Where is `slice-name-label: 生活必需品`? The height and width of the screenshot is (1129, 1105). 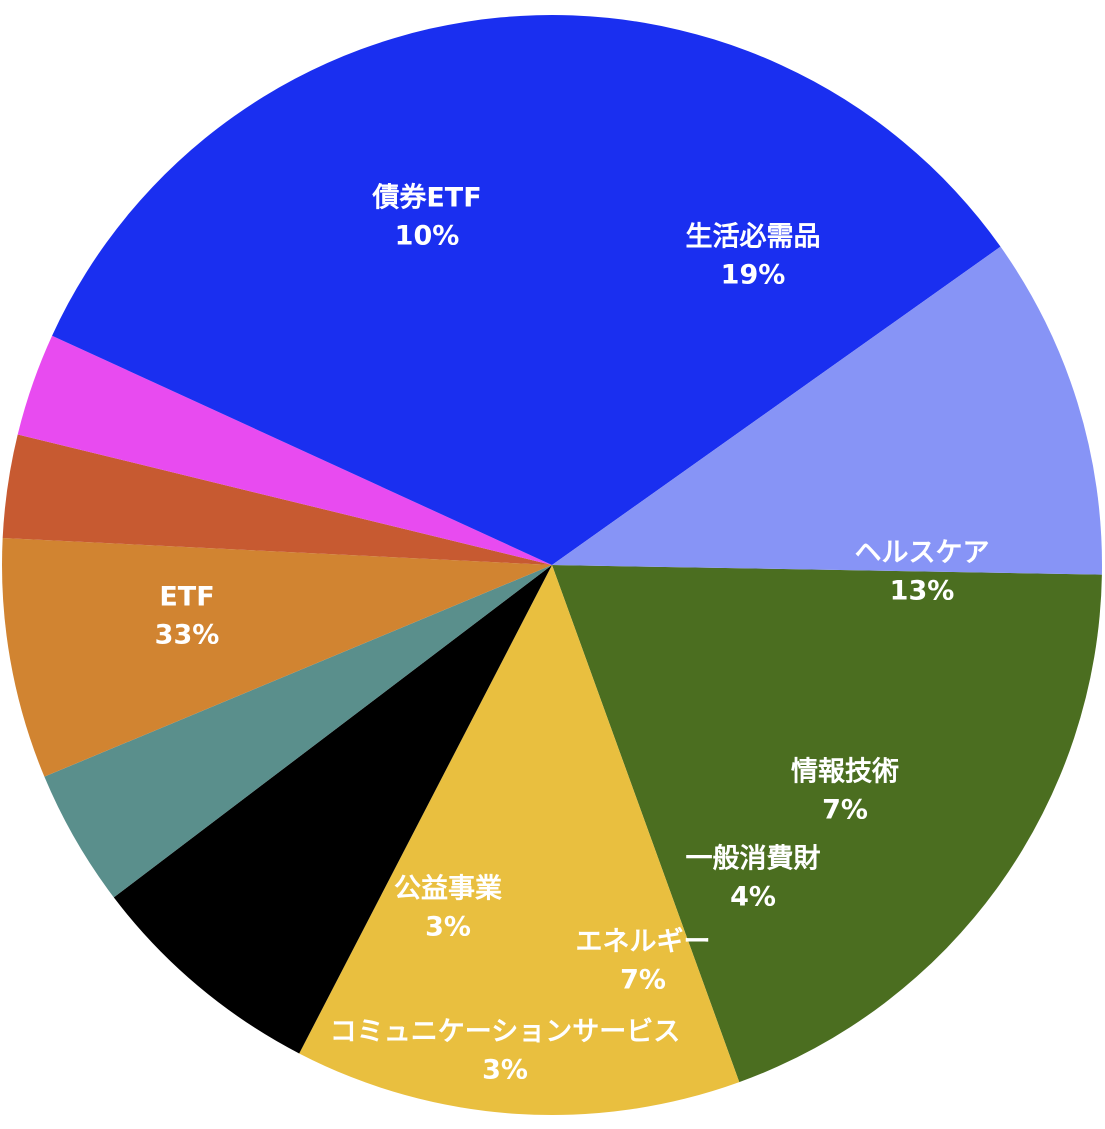 slice-name-label: 生活必需品 is located at coordinates (753, 237).